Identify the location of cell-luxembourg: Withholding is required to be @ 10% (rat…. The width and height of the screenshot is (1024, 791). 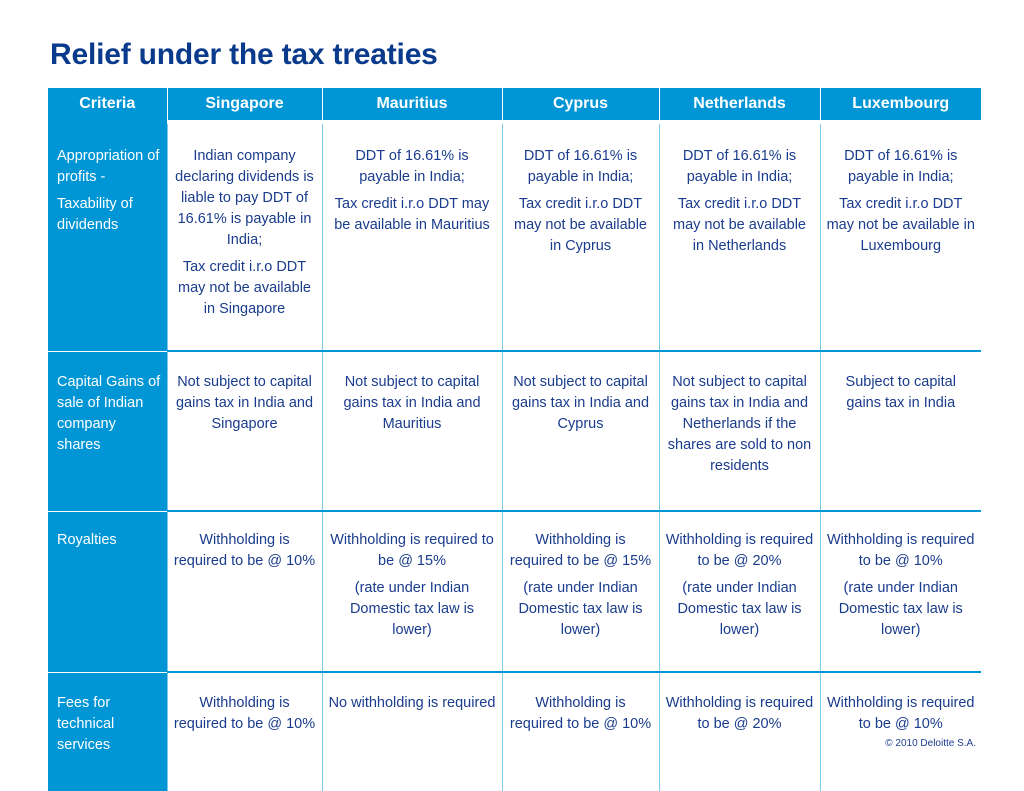
(900, 591).